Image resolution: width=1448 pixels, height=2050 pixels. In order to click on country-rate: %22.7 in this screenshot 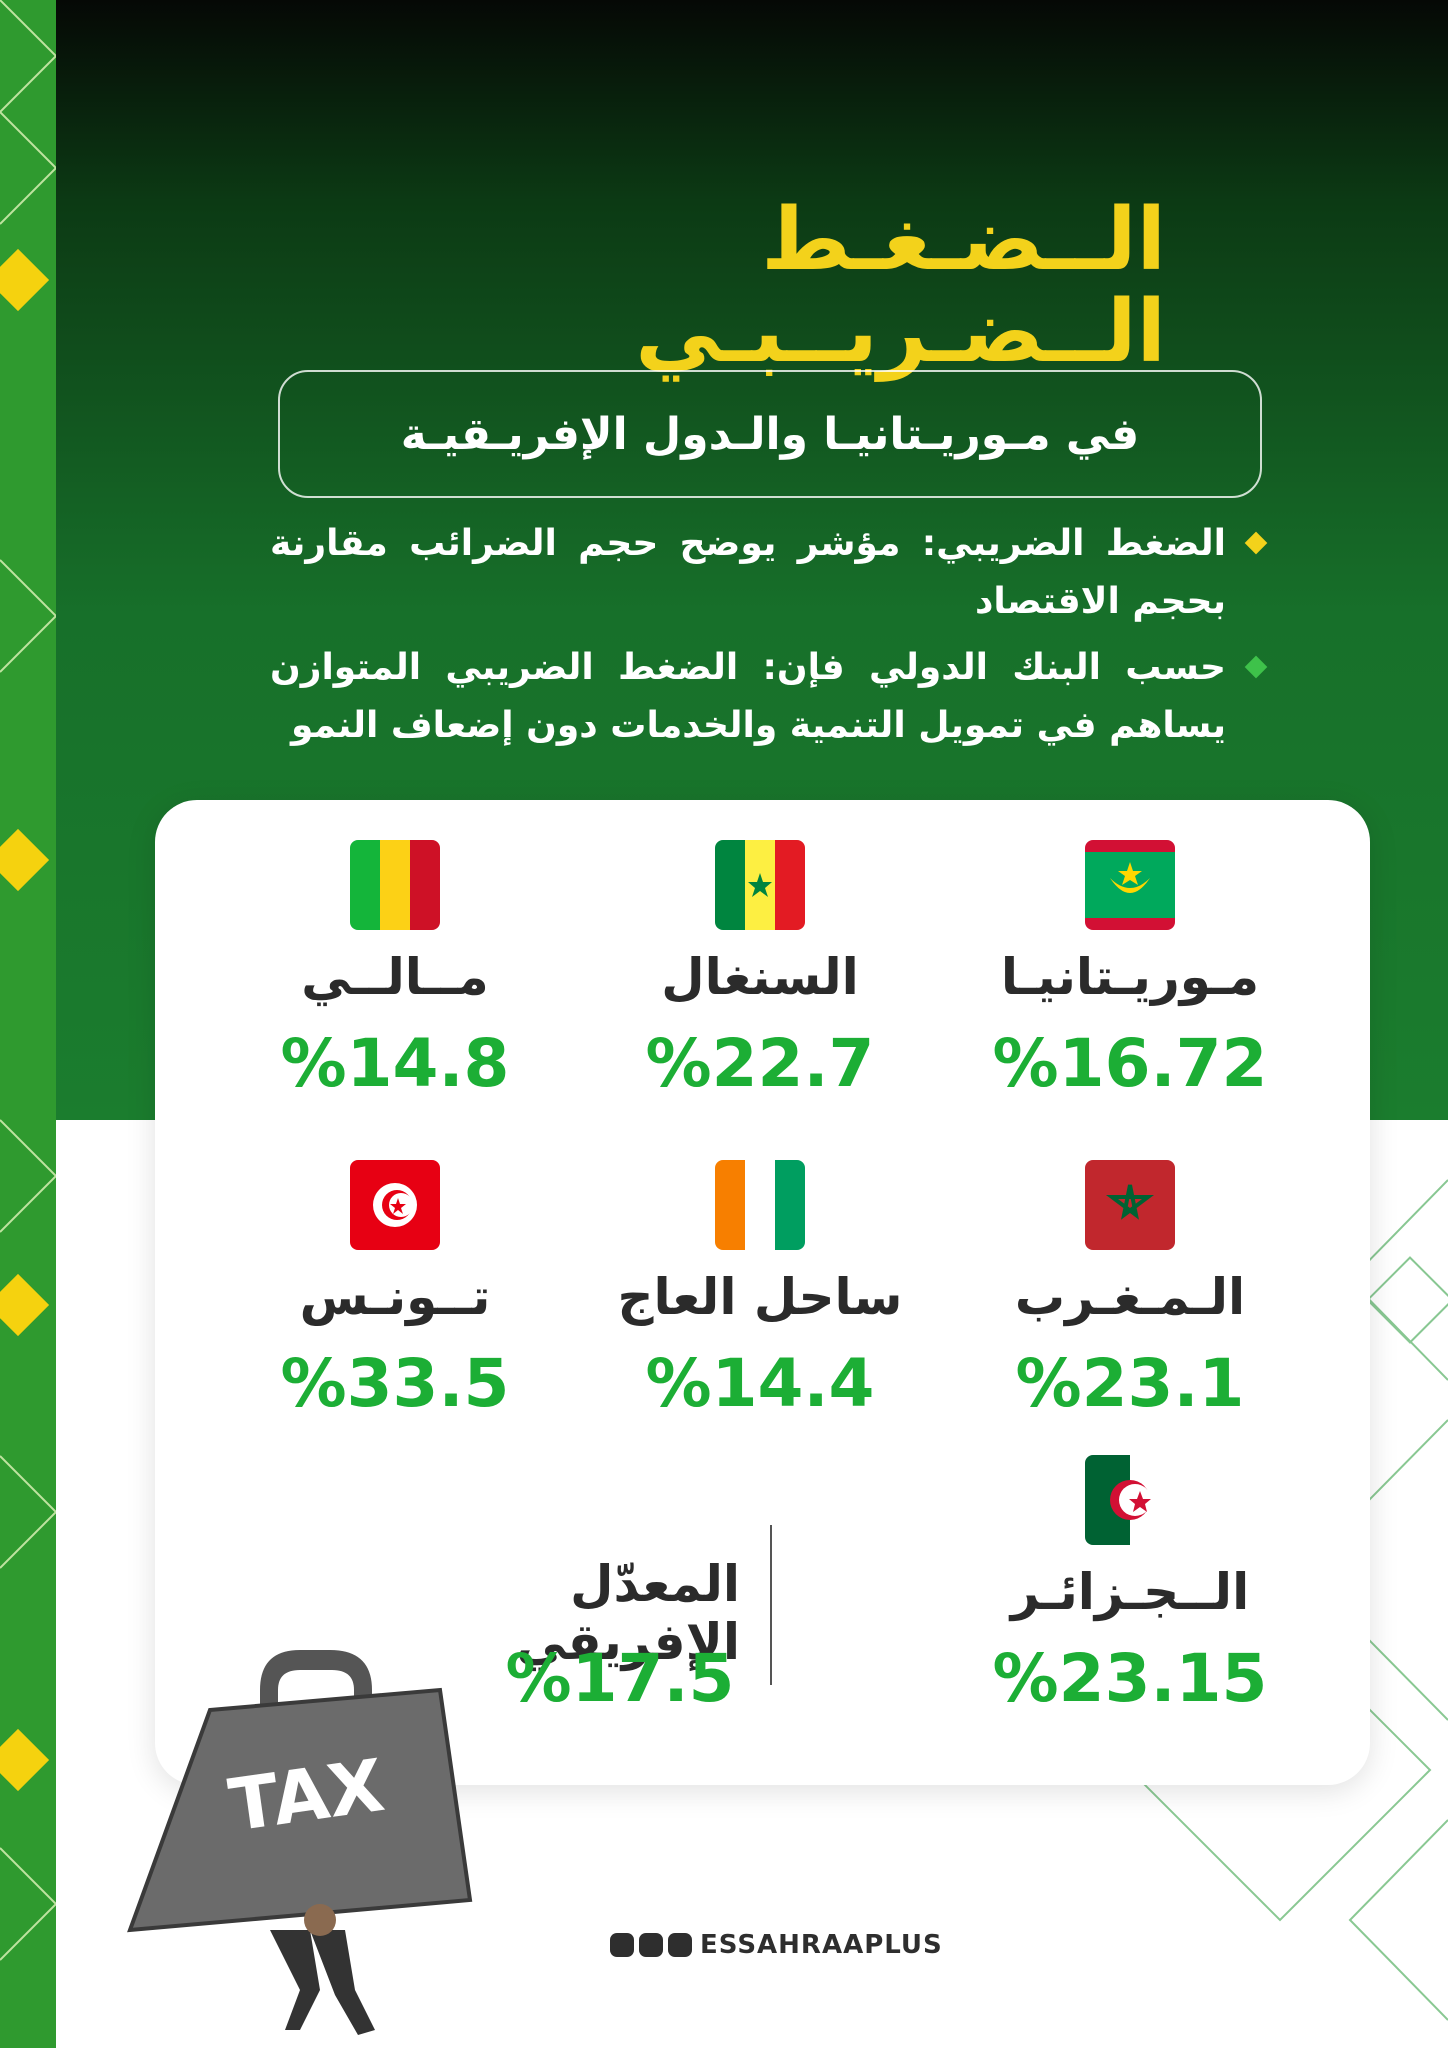, I will do `click(760, 1063)`.